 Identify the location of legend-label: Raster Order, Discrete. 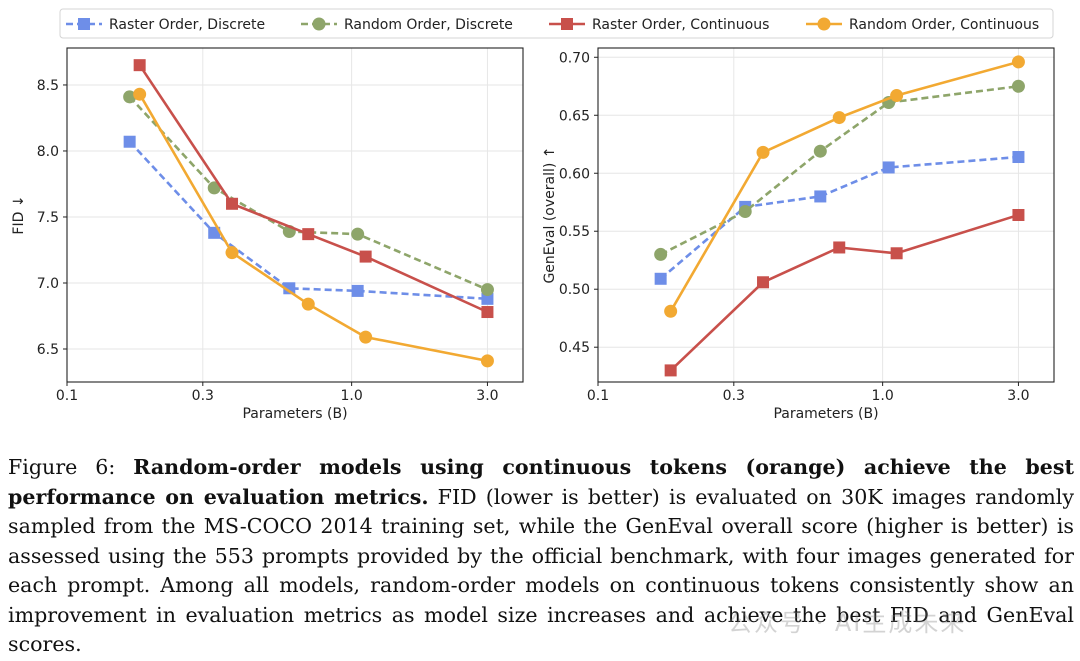
(187, 25).